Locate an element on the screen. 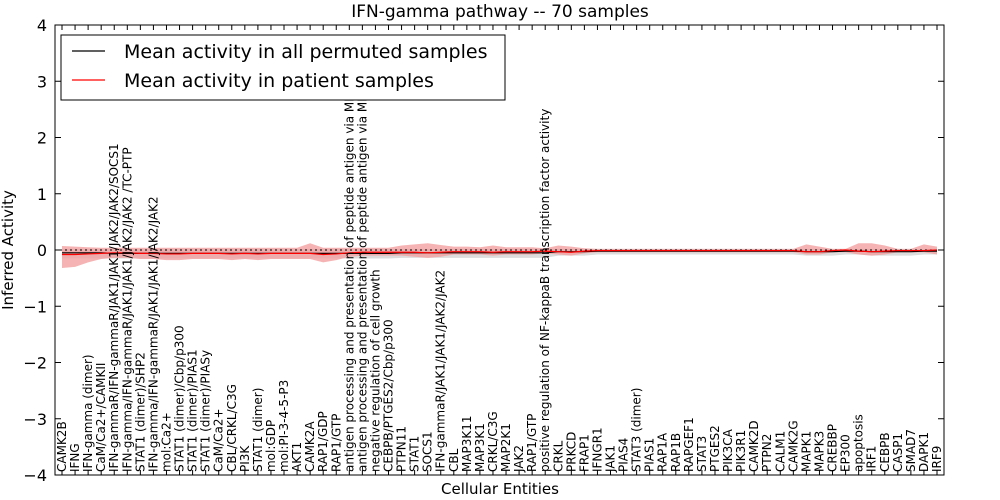  category-label: CBL/CRKL/C3G is located at coordinates (232, 428).